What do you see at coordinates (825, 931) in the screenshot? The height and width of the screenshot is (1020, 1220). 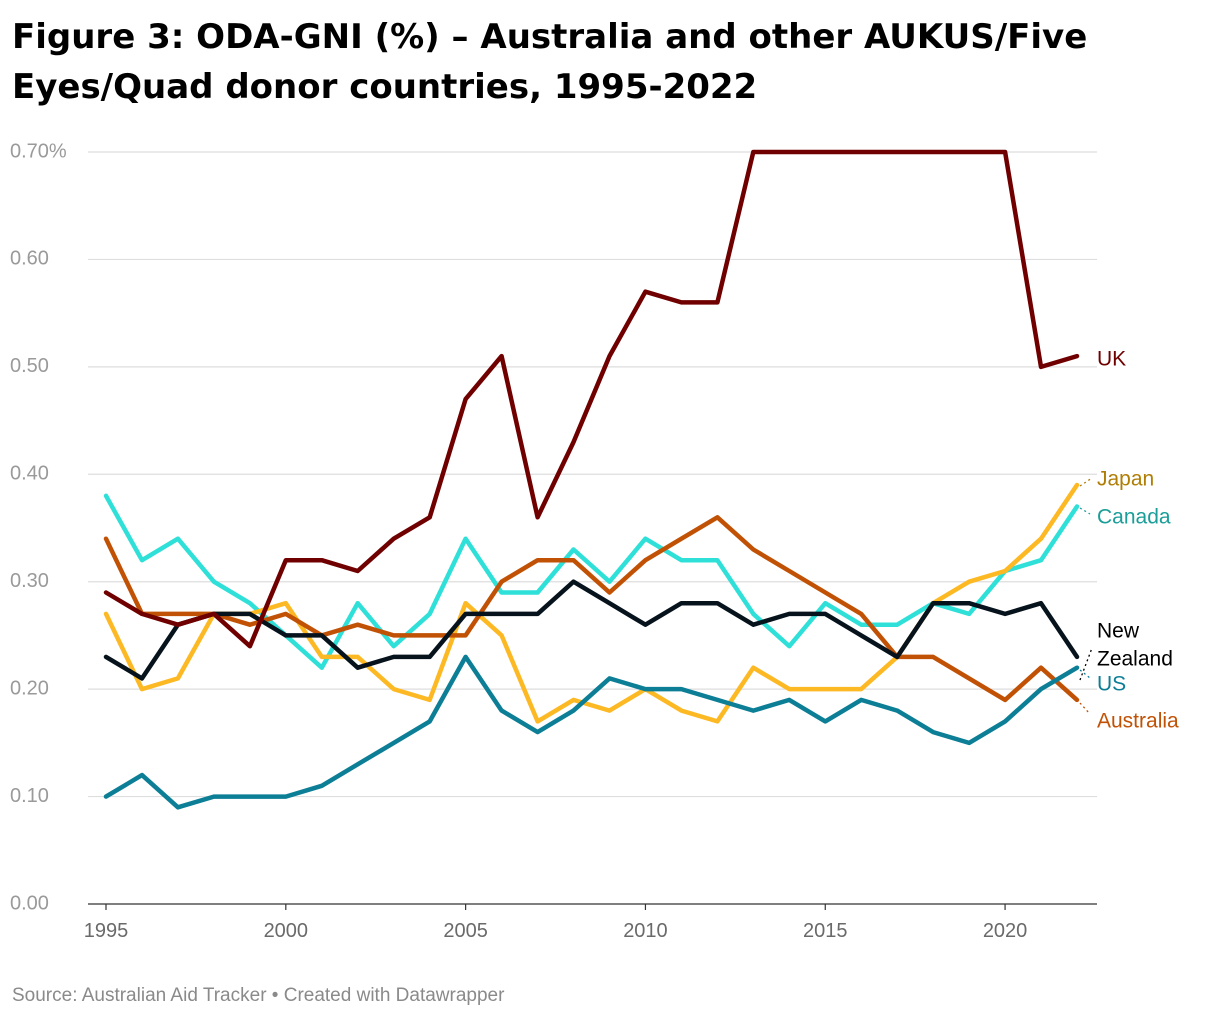 I see `x-tick-label: 2015` at bounding box center [825, 931].